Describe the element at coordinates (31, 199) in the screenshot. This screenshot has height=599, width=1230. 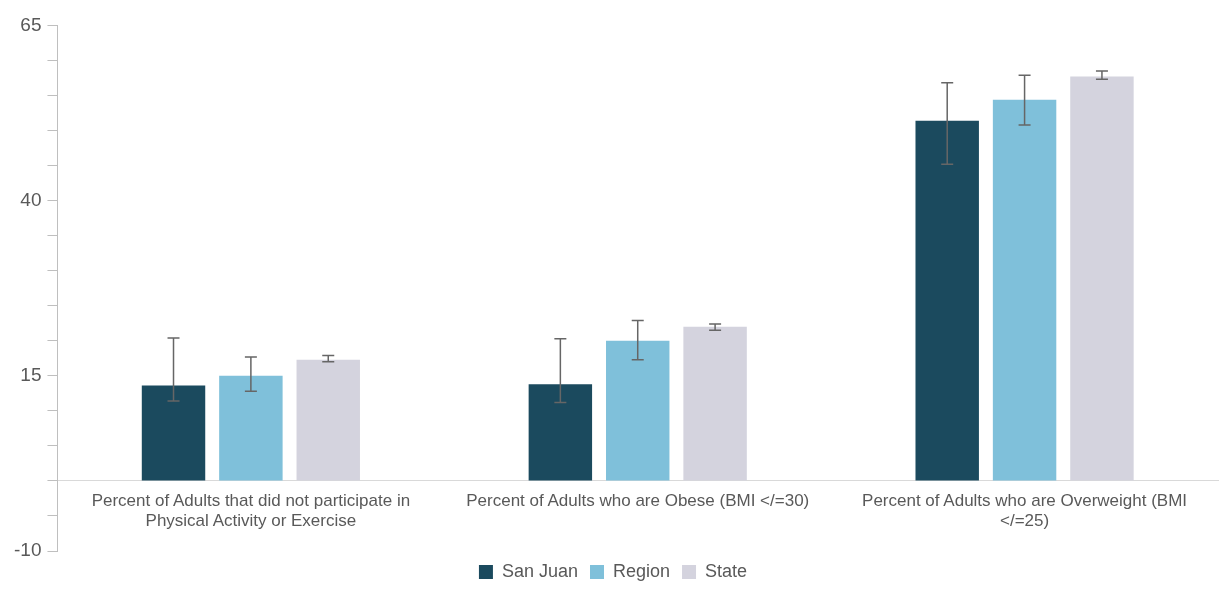
I see `y-tick-label: 40` at that location.